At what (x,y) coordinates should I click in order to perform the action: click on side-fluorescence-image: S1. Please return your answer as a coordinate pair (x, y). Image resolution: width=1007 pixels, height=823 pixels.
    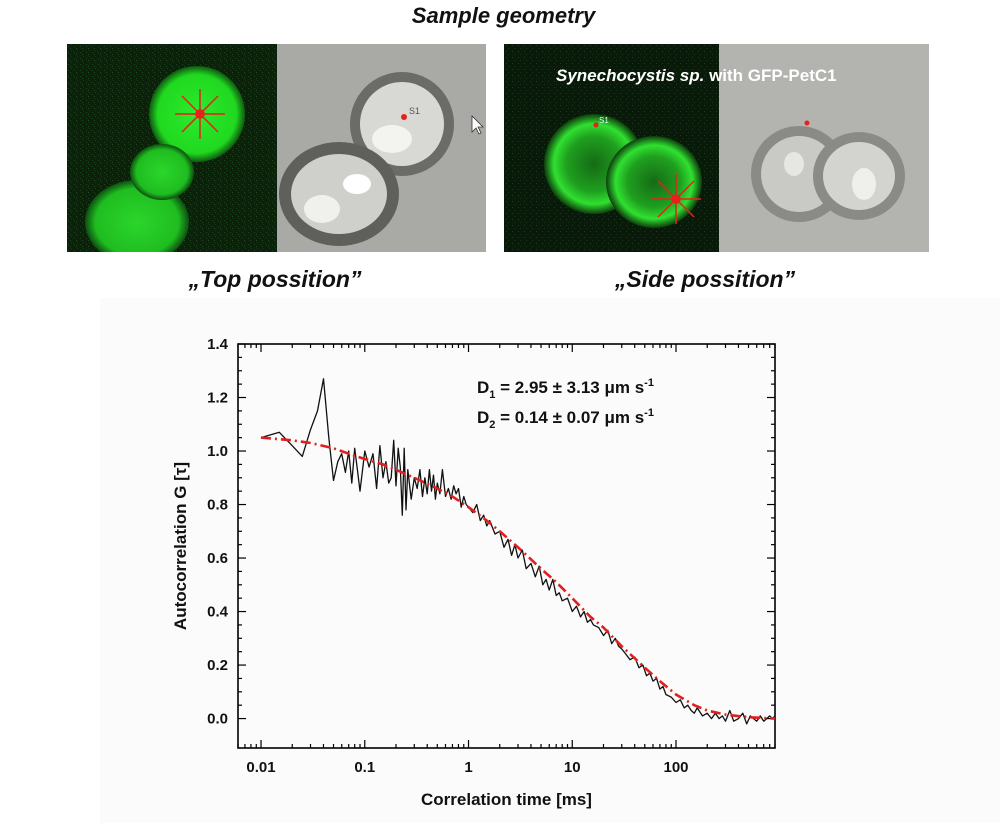
    Looking at the image, I should click on (611, 148).